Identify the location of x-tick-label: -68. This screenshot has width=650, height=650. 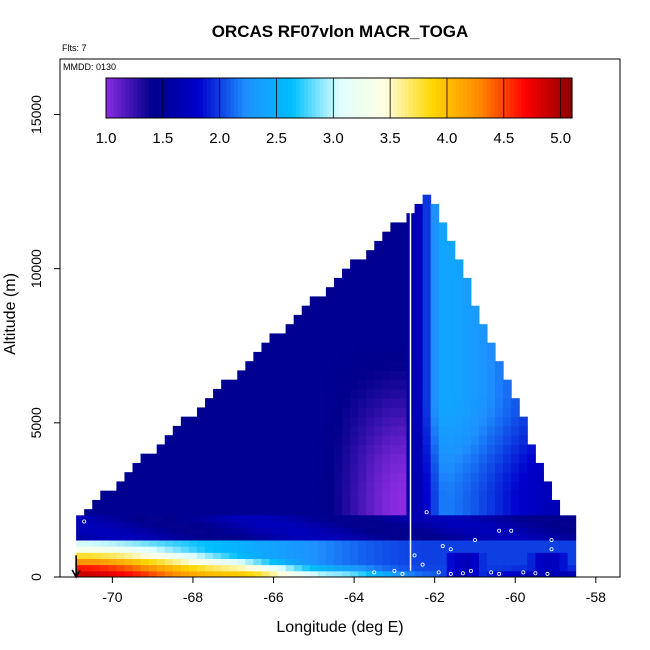
(193, 597).